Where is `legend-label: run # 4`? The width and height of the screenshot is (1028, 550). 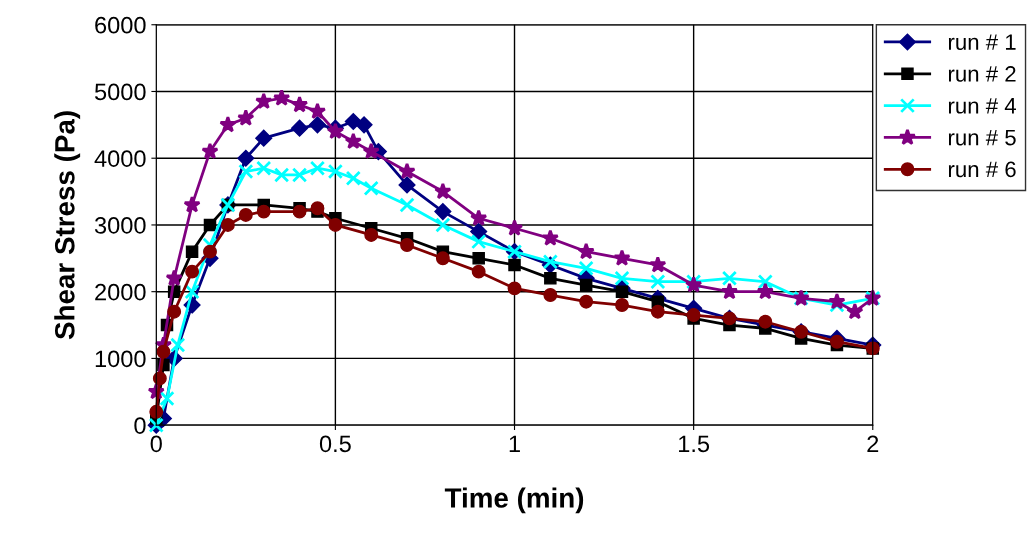 legend-label: run # 4 is located at coordinates (982, 106).